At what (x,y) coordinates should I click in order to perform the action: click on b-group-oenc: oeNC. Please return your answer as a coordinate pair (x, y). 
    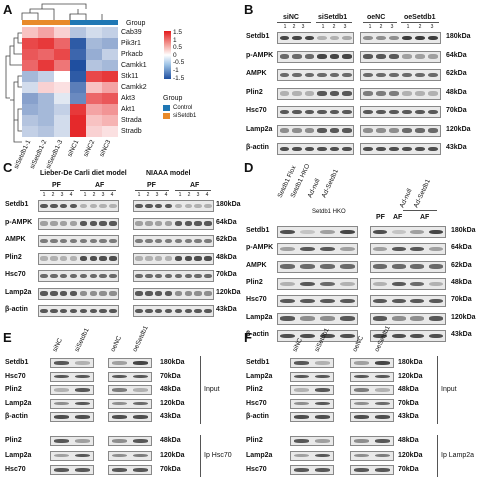
    Looking at the image, I should click on (376, 17).